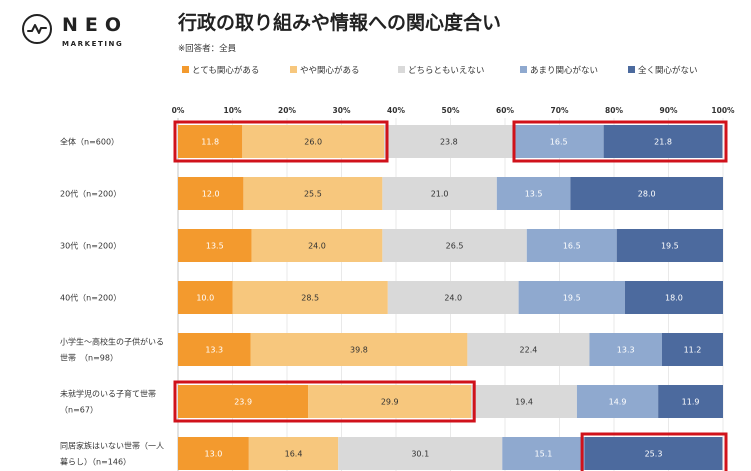 Image resolution: width=751 pixels, height=471 pixels. What do you see at coordinates (95, 25) in the screenshot?
I see `logo-name: NEO` at bounding box center [95, 25].